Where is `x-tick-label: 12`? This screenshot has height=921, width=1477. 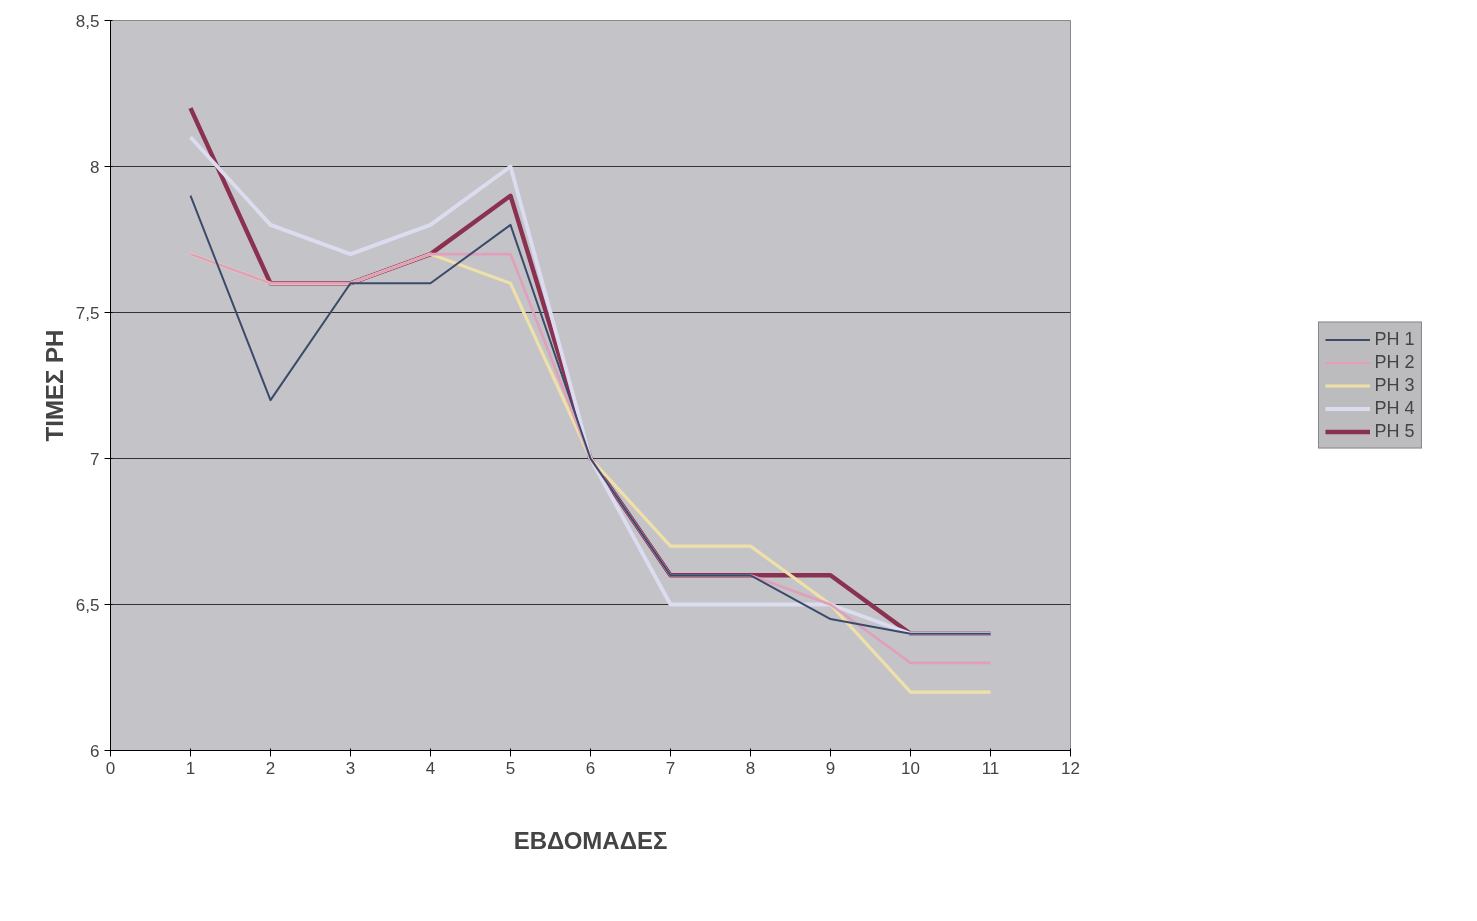
x-tick-label: 12 is located at coordinates (1070, 768).